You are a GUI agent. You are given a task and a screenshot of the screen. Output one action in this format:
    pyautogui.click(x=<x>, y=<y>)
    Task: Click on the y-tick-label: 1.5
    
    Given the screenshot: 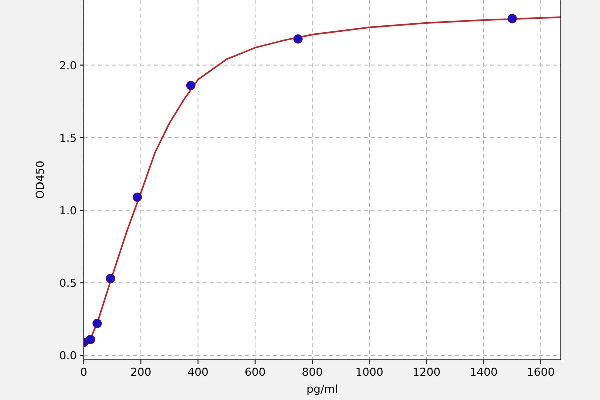 What is the action you would take?
    pyautogui.click(x=68, y=138)
    